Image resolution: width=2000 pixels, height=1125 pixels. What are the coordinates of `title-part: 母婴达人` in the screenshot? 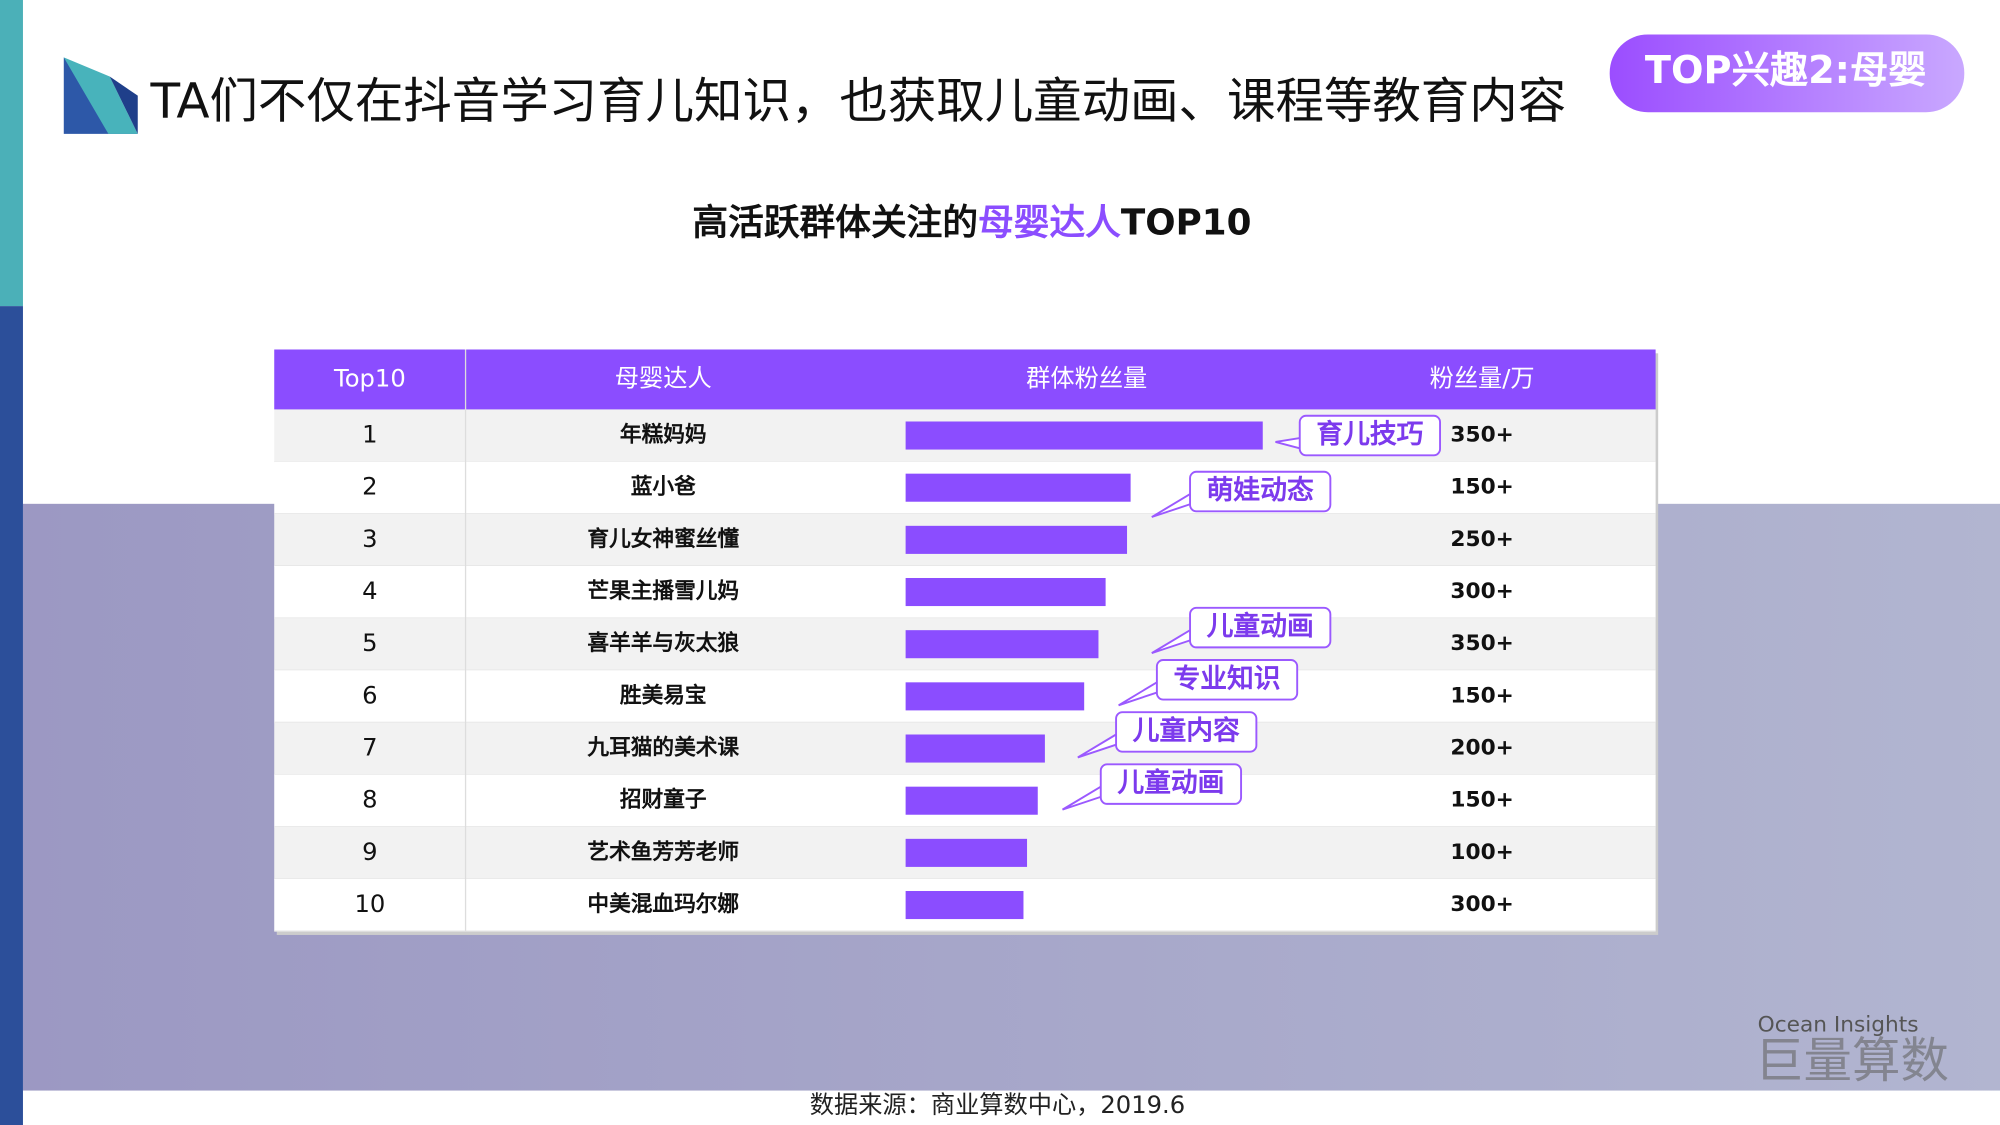 It's located at (1049, 222).